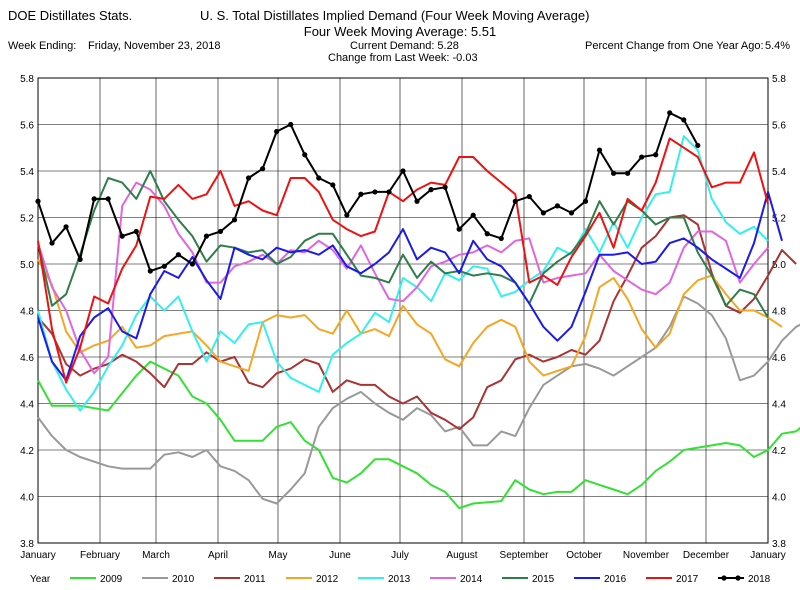 The height and width of the screenshot is (590, 800). I want to click on y-tick-label-left: 4.4, so click(27, 405).